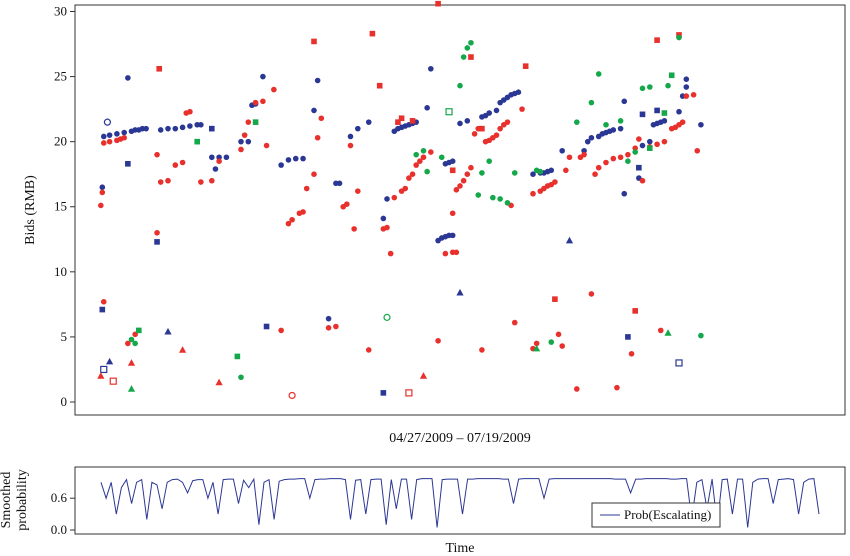 This screenshot has width=850, height=556. What do you see at coordinates (60, 271) in the screenshot?
I see `bids-y-tick-label: 10` at bounding box center [60, 271].